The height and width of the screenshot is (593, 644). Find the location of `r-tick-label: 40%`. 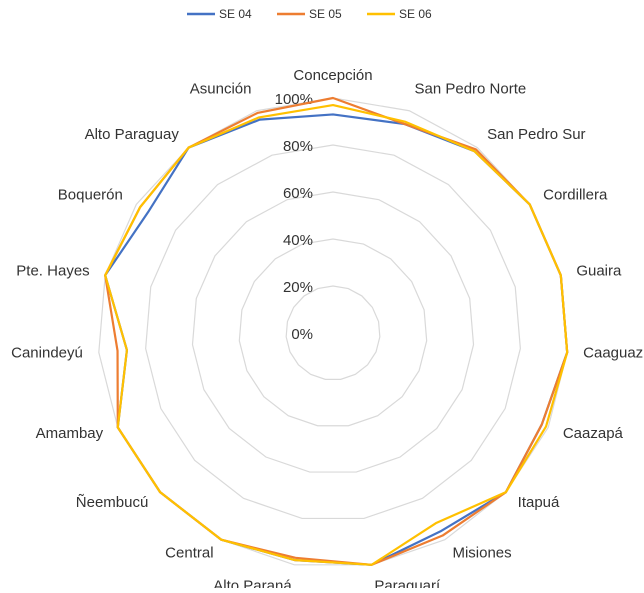

r-tick-label: 40% is located at coordinates (298, 240).